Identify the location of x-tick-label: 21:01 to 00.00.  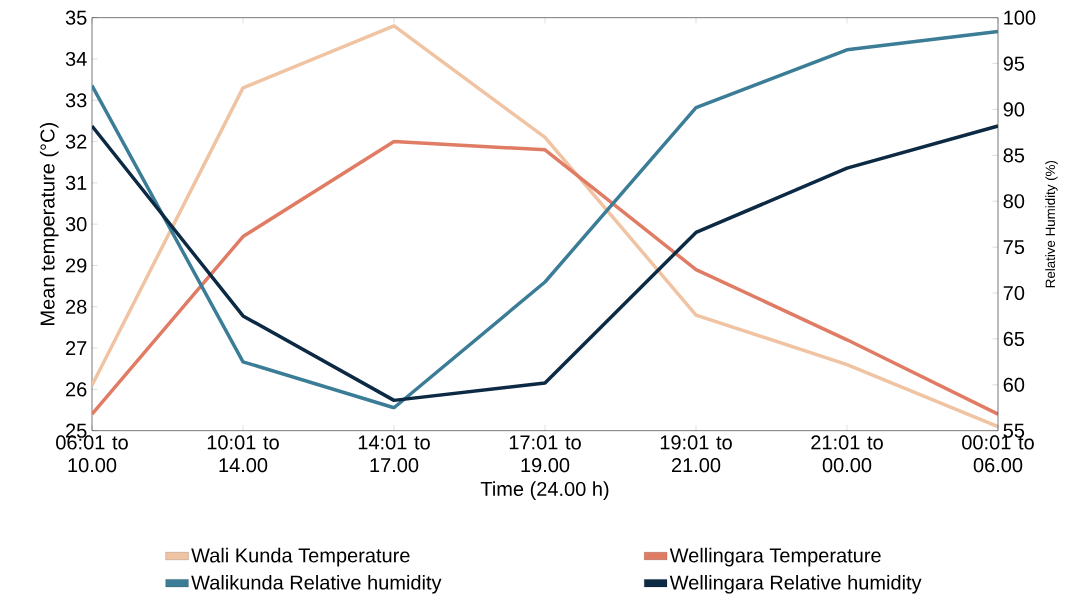
(847, 454).